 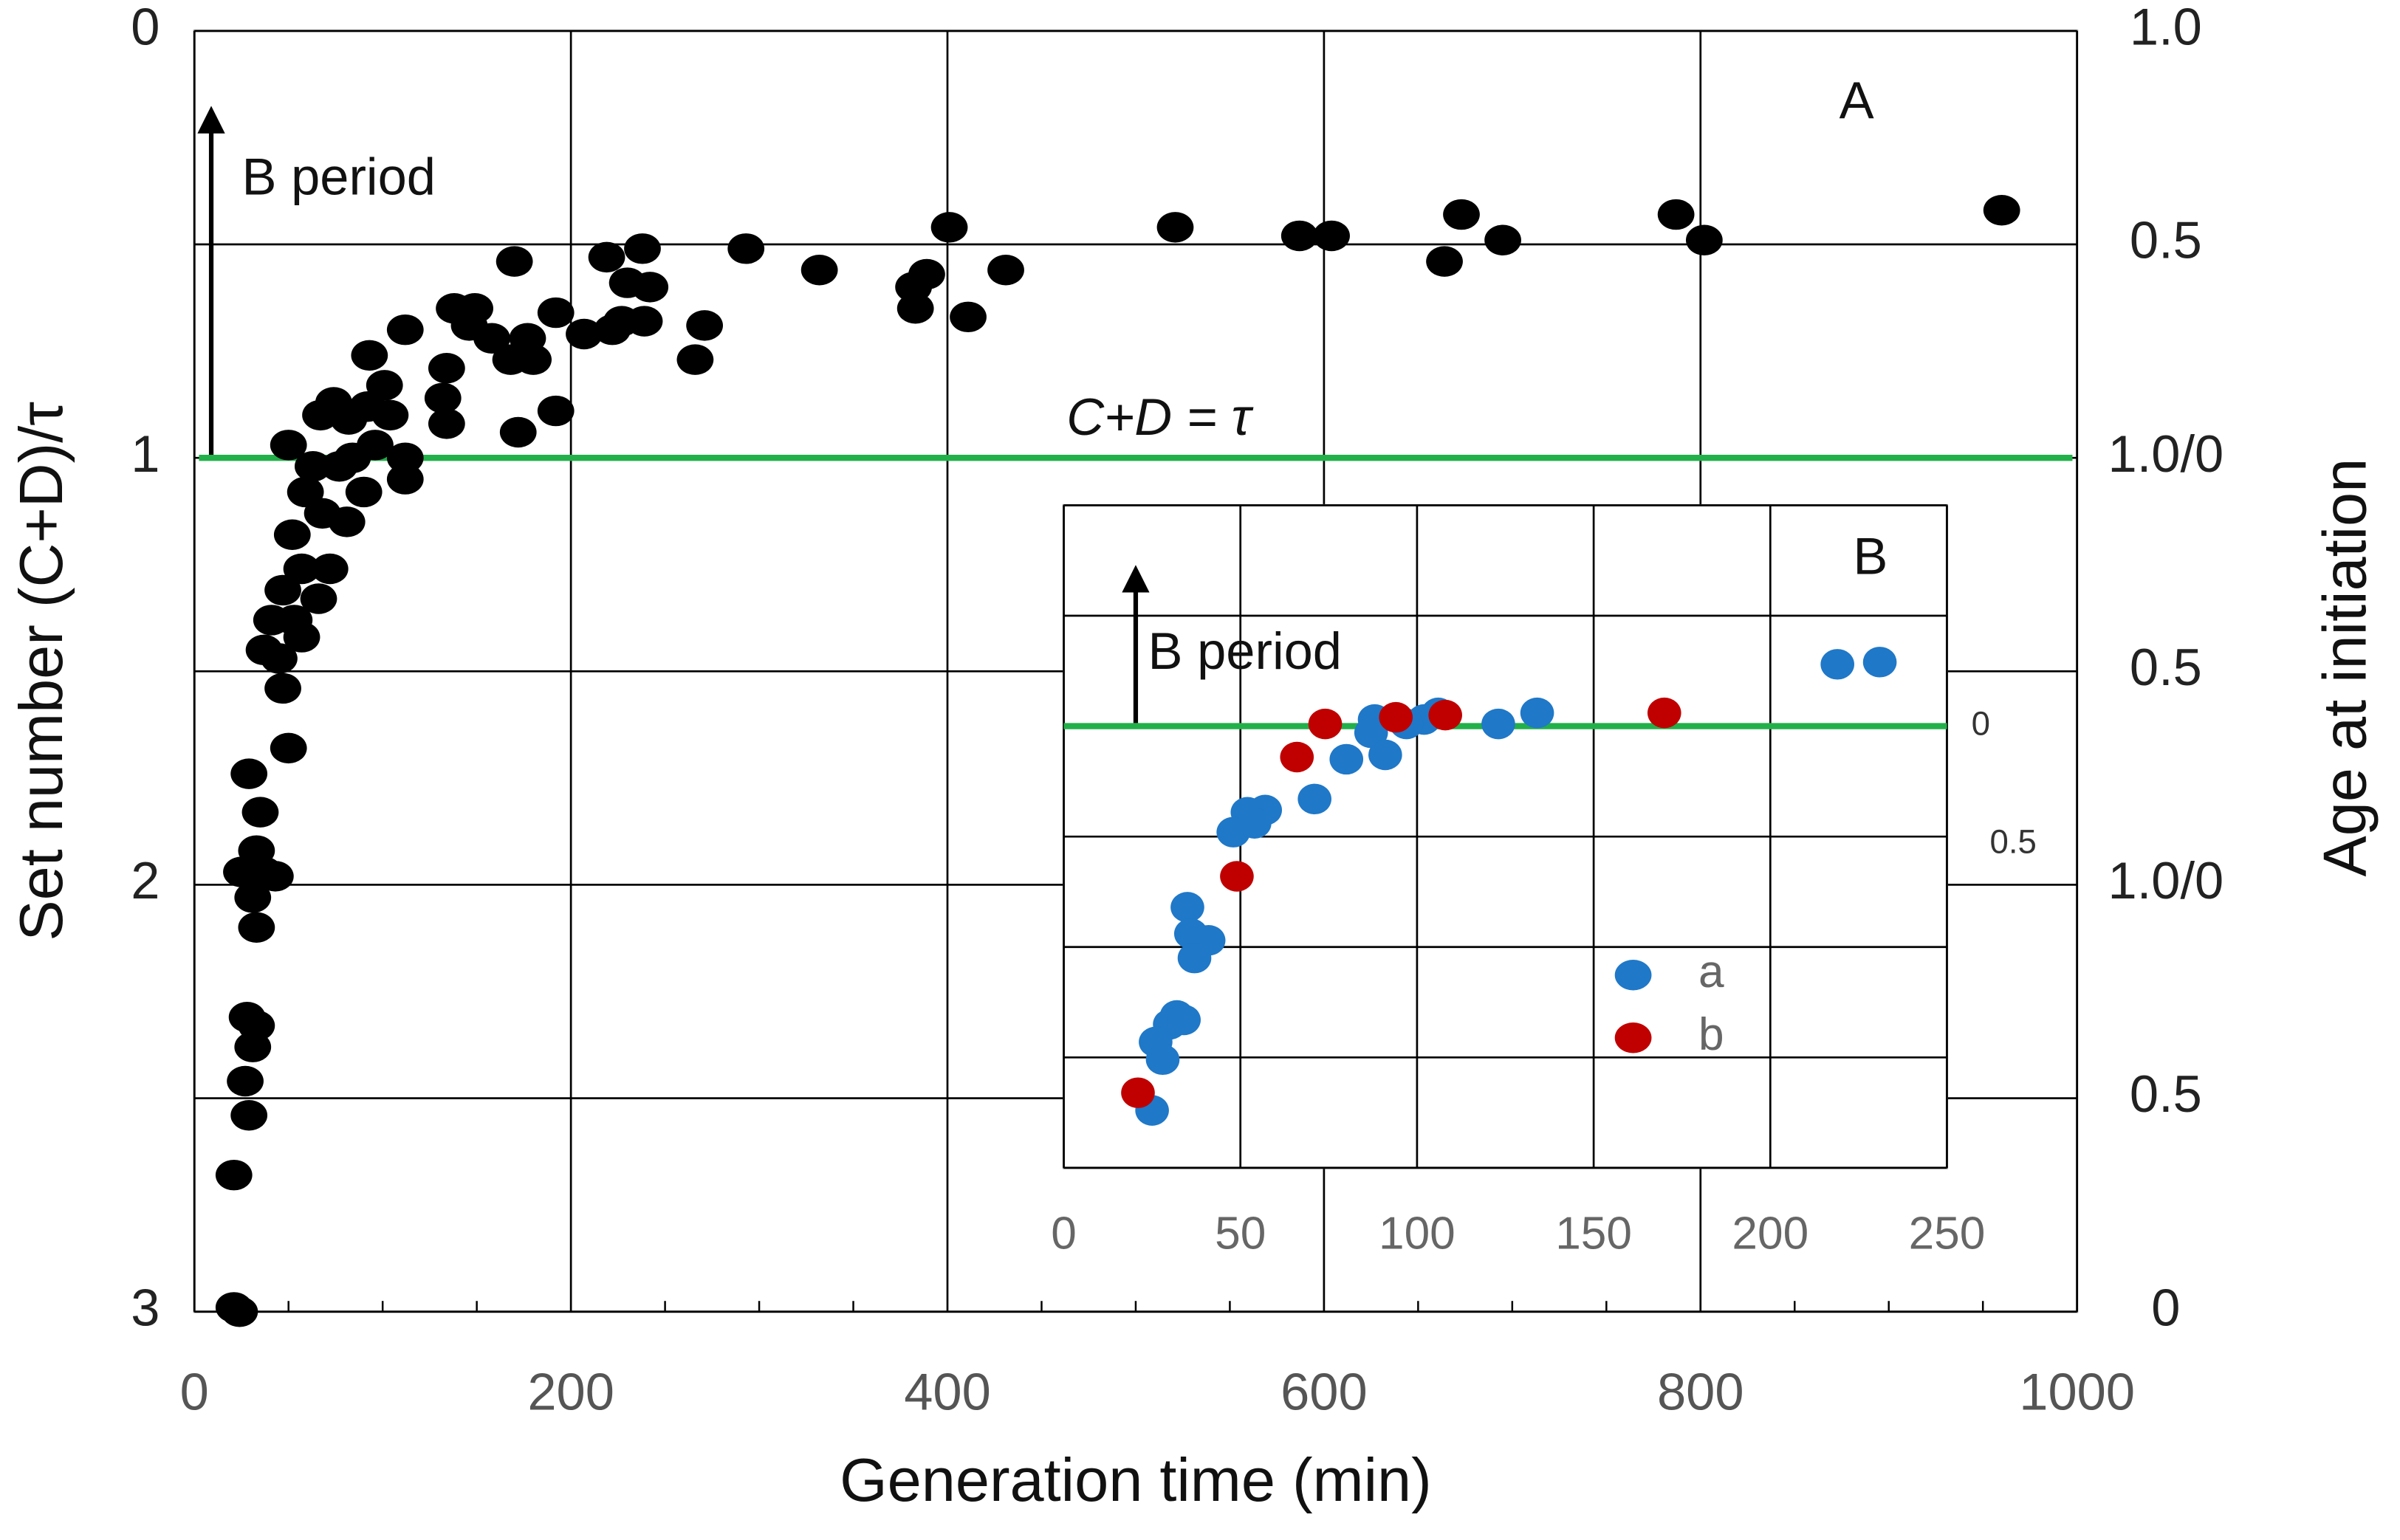 What do you see at coordinates (1594, 1234) in the screenshot?
I see `x-tick-label: 150` at bounding box center [1594, 1234].